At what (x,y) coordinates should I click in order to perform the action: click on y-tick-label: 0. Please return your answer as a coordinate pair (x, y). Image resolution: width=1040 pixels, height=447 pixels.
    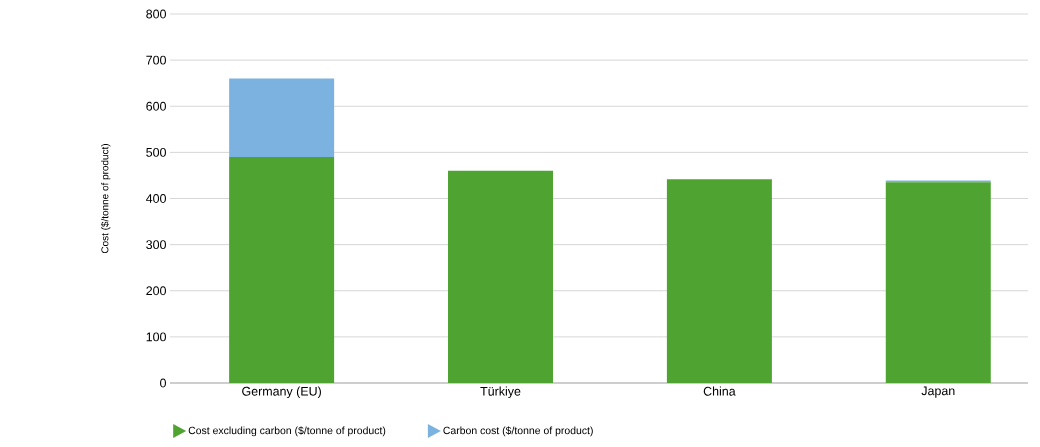
    Looking at the image, I should click on (163, 383).